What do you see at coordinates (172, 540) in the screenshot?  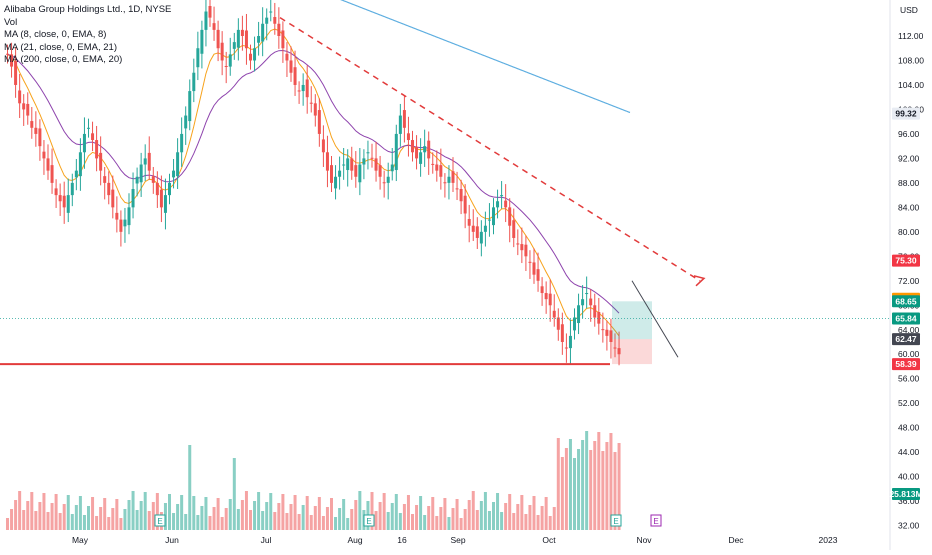 I see `time-axis-label: Jun` at bounding box center [172, 540].